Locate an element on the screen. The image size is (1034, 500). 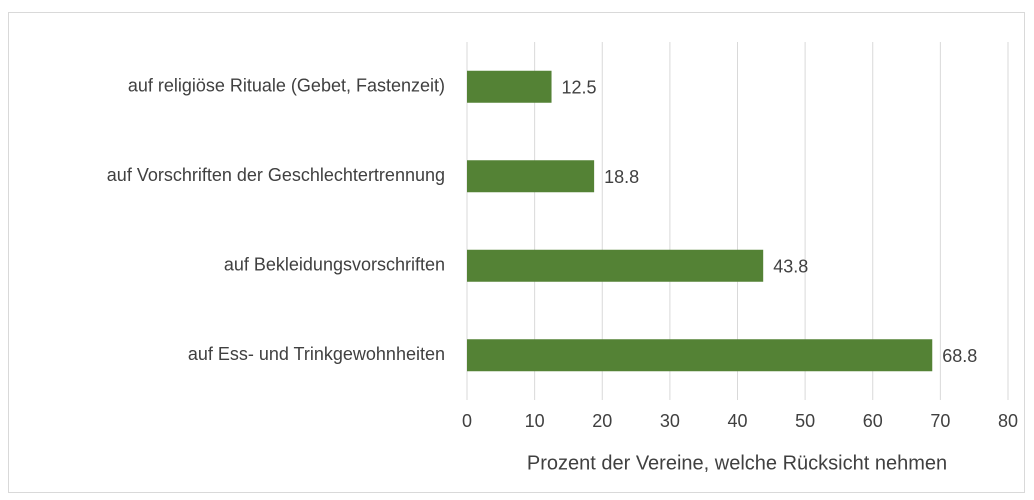
x-tick-label: 80 is located at coordinates (1008, 421).